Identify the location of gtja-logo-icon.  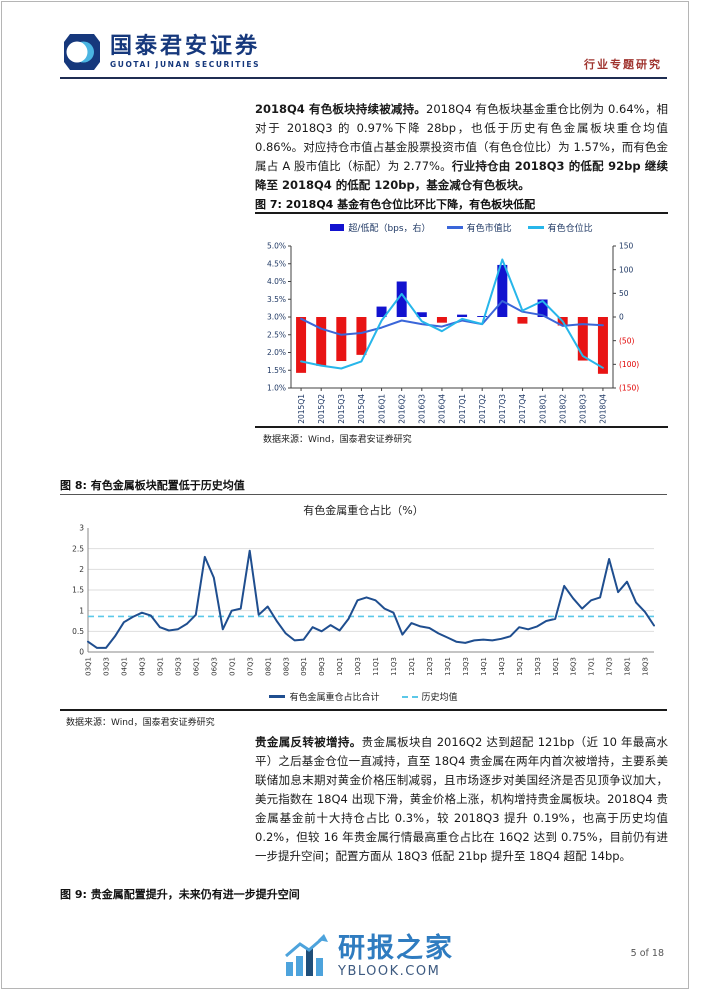
(82, 52).